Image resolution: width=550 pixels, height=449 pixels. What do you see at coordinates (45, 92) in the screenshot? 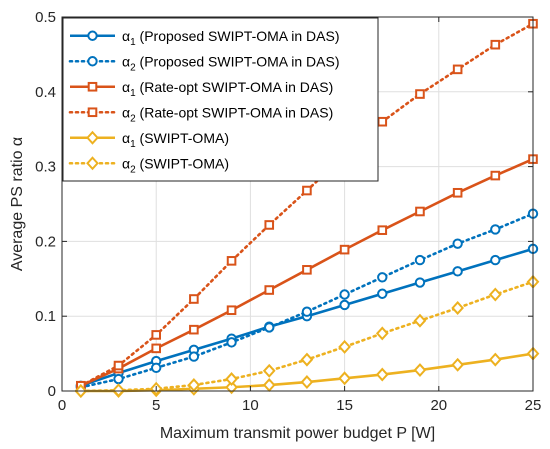
I see `y-tick-label: 0.4` at bounding box center [45, 92].